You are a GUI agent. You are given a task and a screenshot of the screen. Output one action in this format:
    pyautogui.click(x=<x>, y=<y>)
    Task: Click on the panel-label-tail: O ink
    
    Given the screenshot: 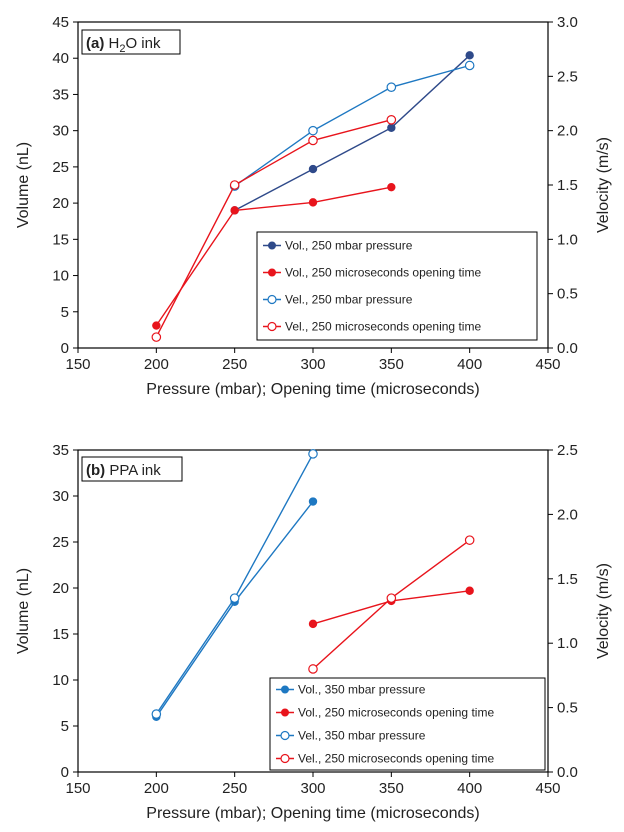 What is the action you would take?
    pyautogui.click(x=143, y=43)
    